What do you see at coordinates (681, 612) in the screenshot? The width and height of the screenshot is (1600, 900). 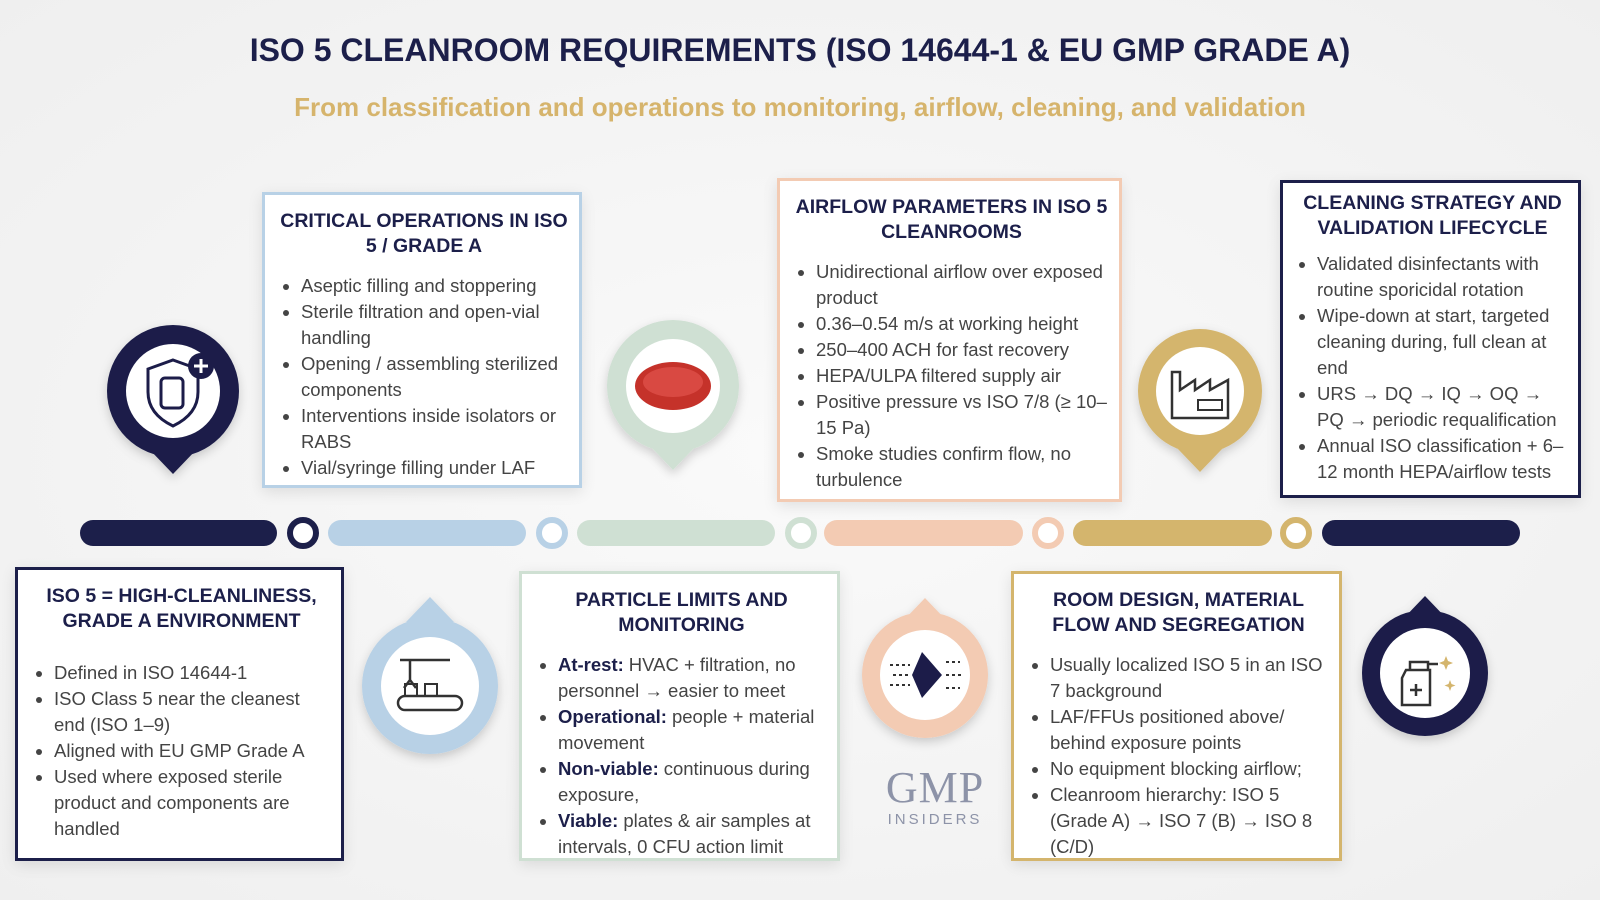 I see `card-title: PARTICLE LIMITS AND MONITORING` at bounding box center [681, 612].